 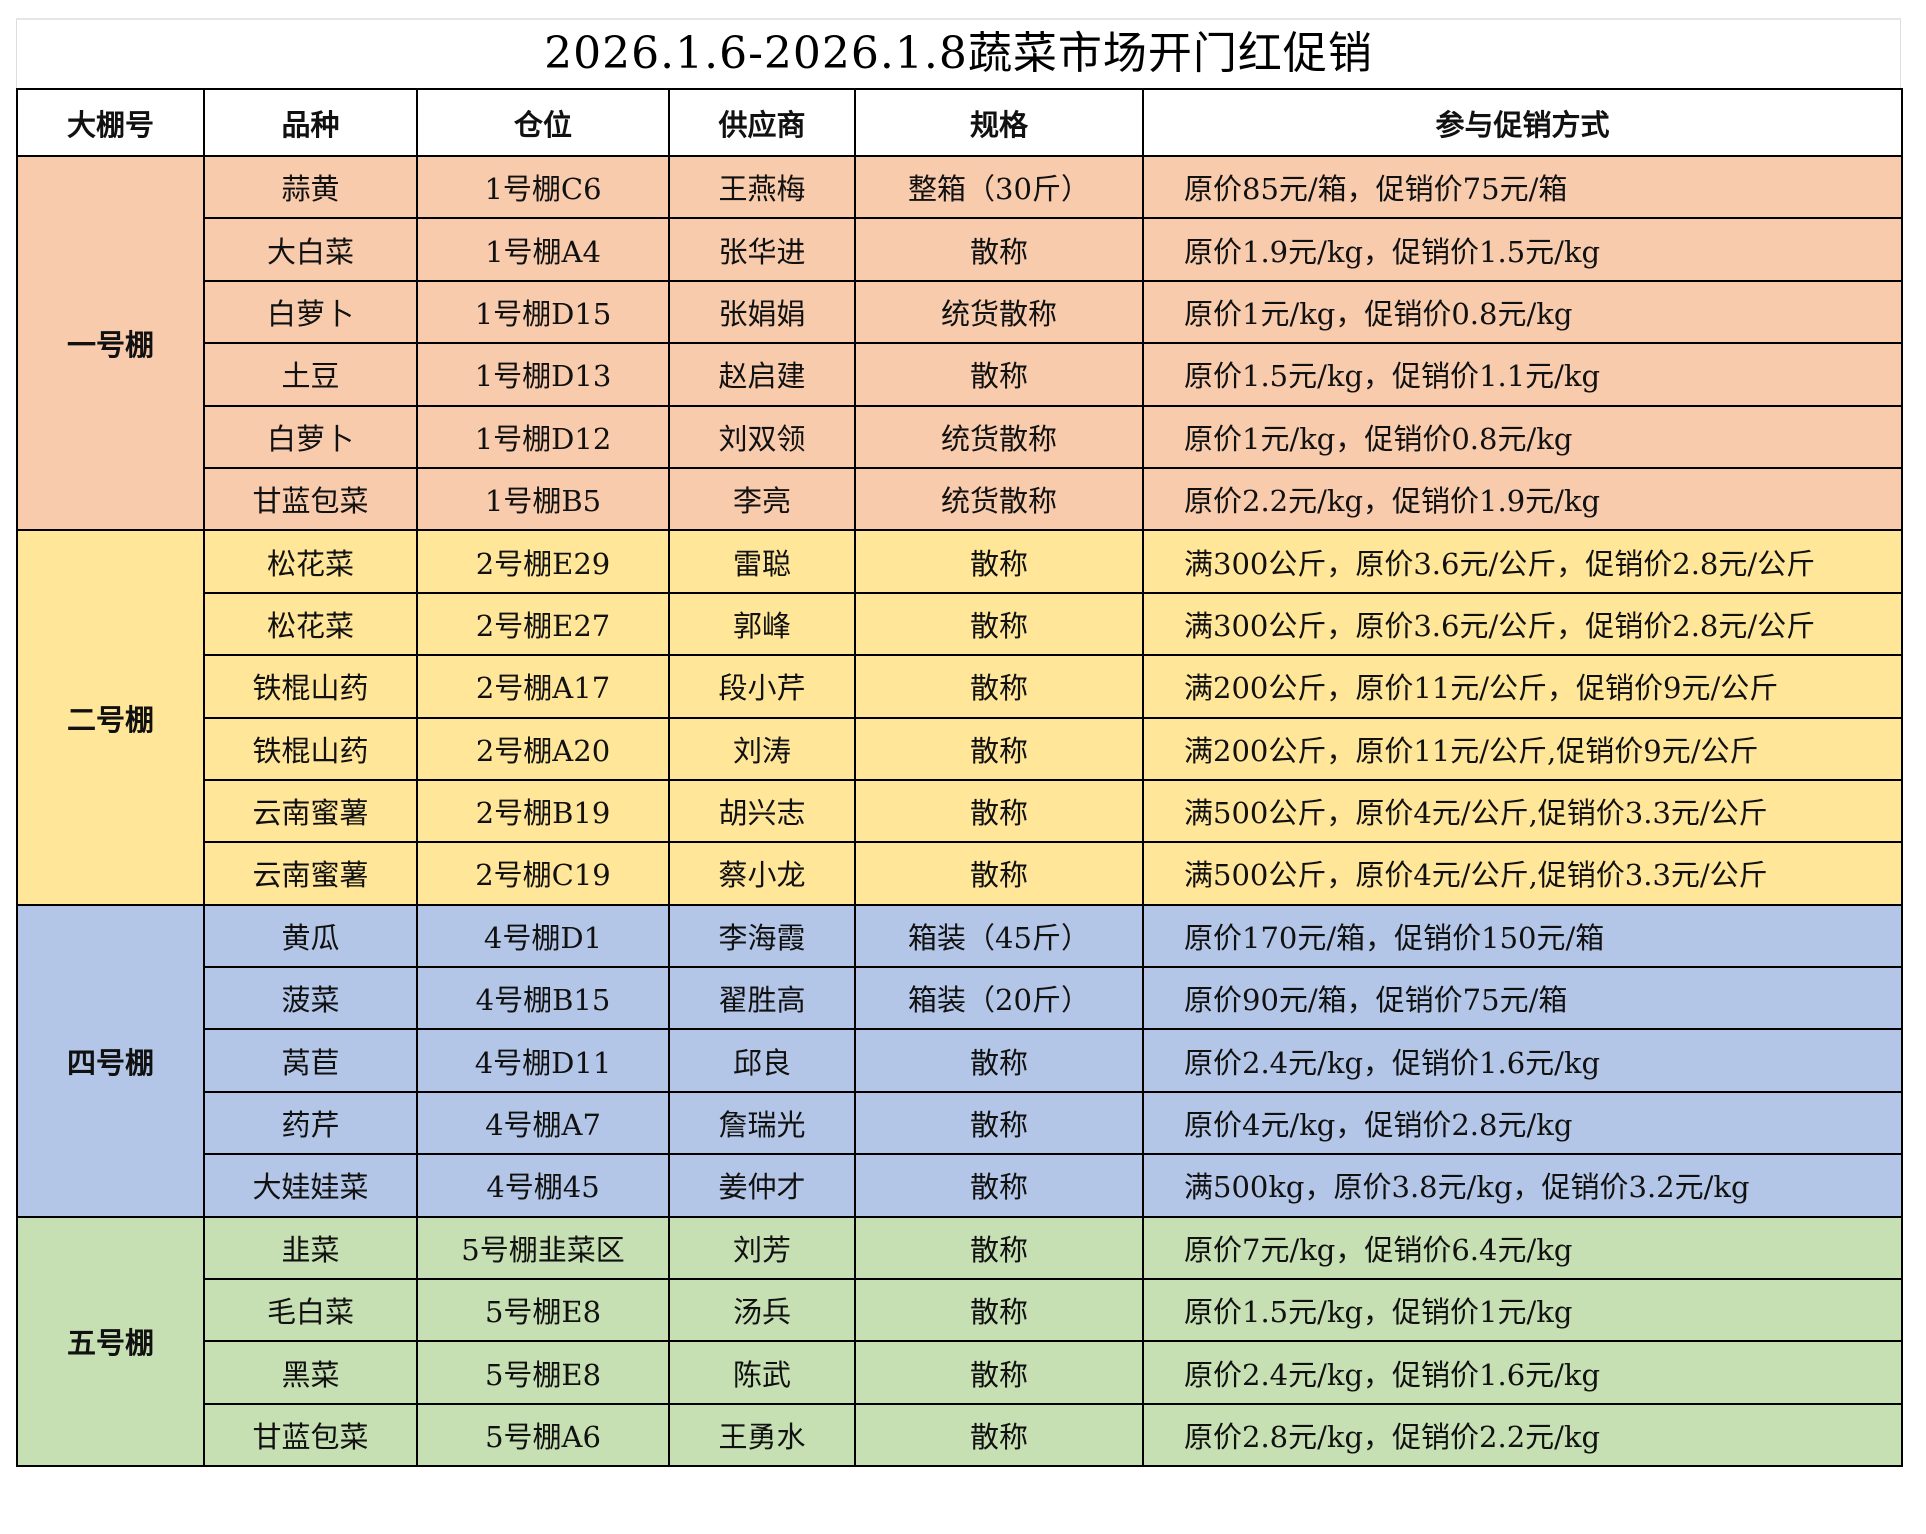 I want to click on variety-cell: 土豆, so click(x=310, y=374).